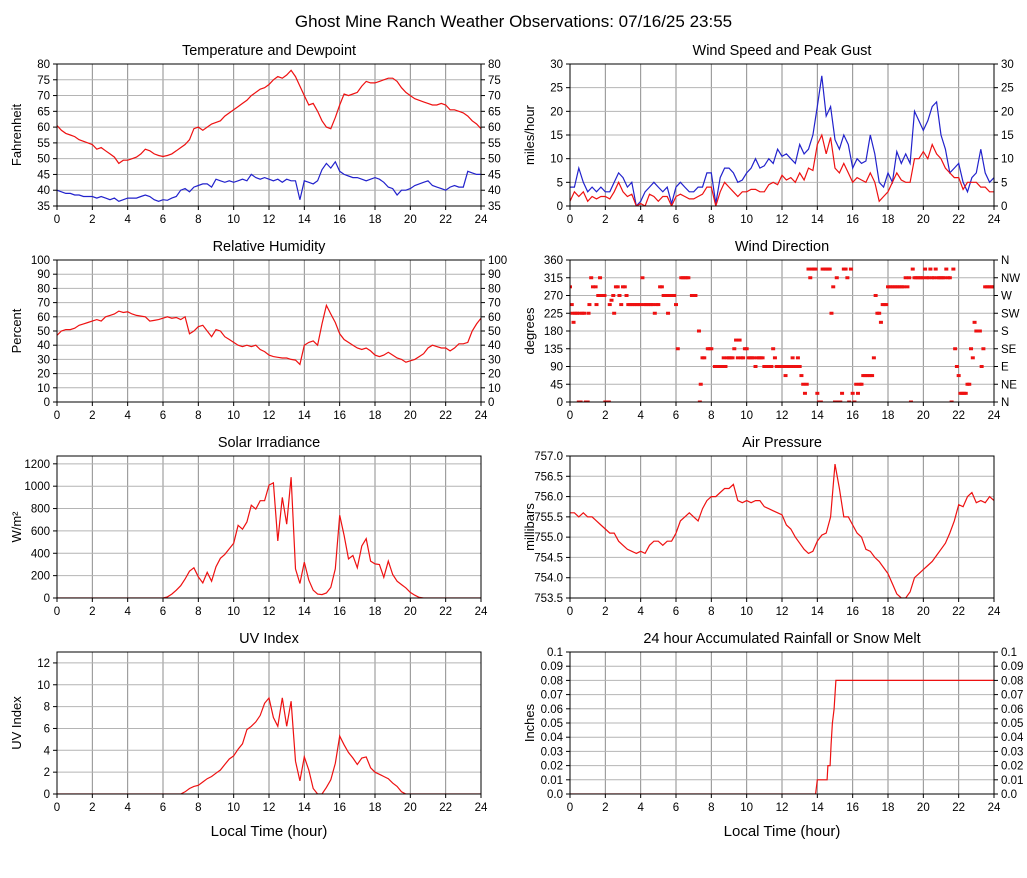  What do you see at coordinates (548, 538) in the screenshot?
I see `y-tick-label: 755.0` at bounding box center [548, 538].